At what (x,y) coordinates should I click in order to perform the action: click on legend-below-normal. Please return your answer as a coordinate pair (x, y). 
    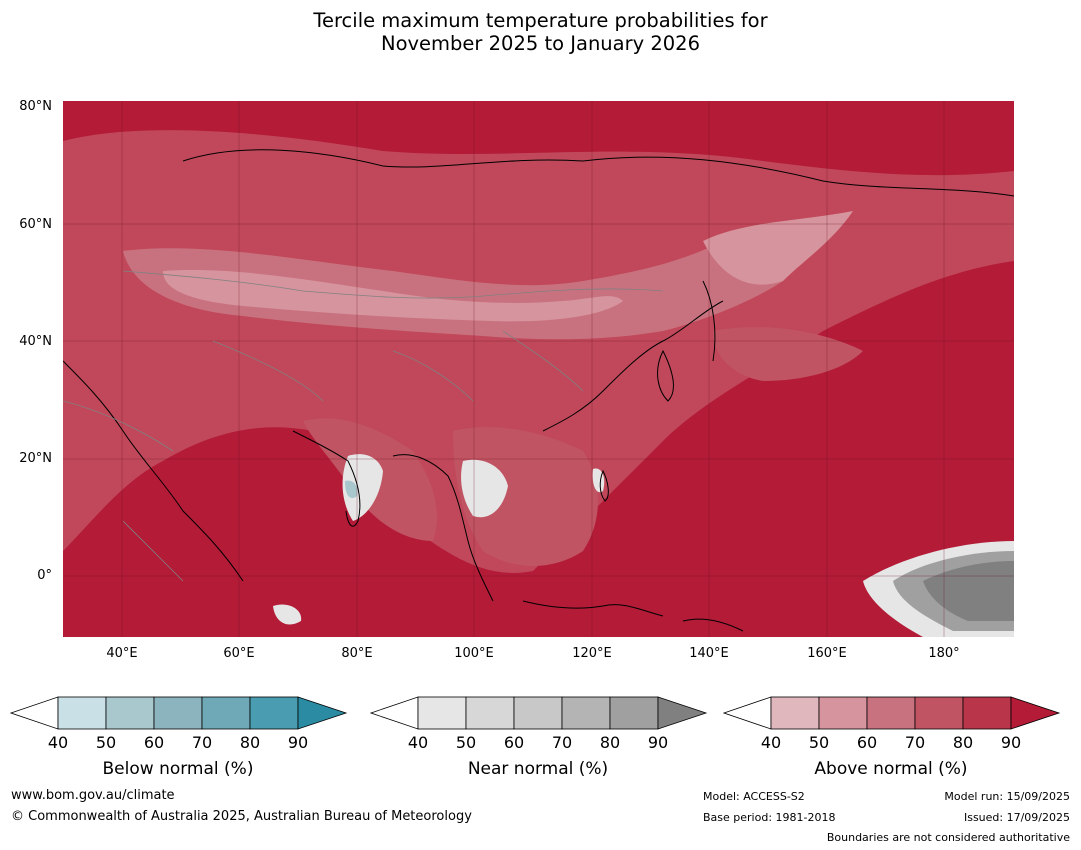
    Looking at the image, I should click on (179, 717).